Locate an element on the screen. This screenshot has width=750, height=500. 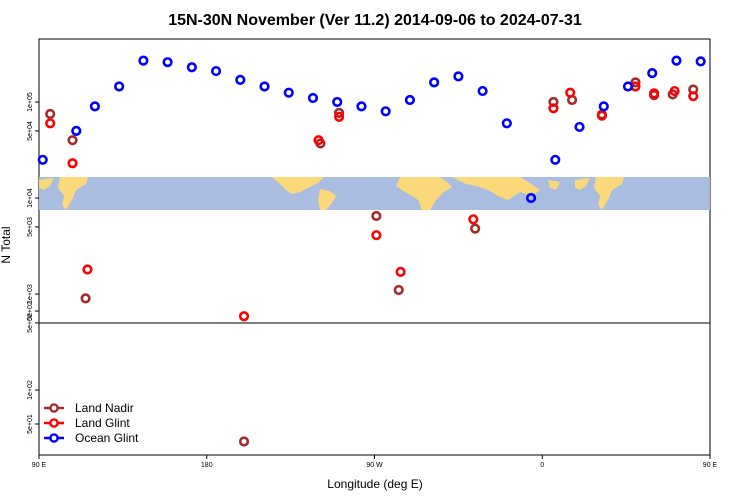
y-tick-label: 5e+01 is located at coordinates (30, 424).